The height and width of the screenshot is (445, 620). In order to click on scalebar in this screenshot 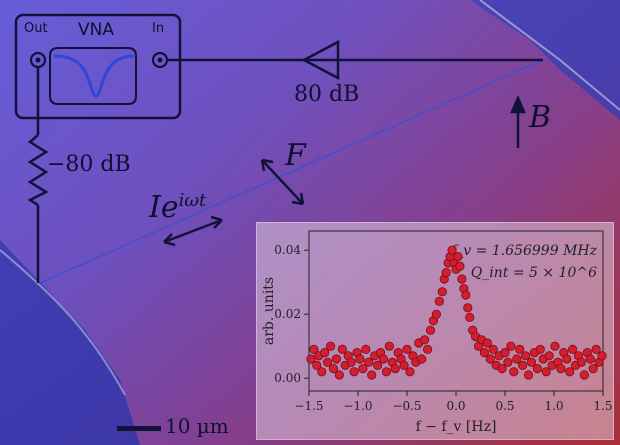, I will do `click(139, 428)`.